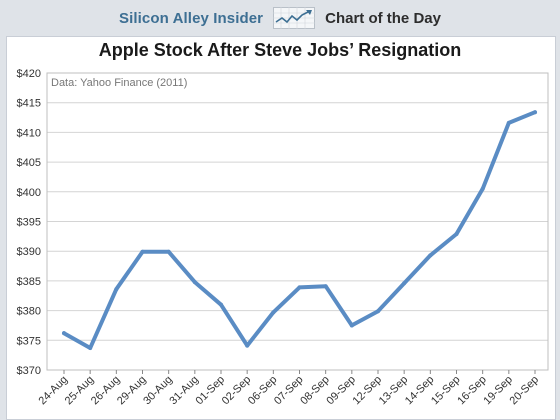 Image resolution: width=560 pixels, height=420 pixels. Describe the element at coordinates (29, 282) in the screenshot. I see `y-tick-label: $385` at that location.